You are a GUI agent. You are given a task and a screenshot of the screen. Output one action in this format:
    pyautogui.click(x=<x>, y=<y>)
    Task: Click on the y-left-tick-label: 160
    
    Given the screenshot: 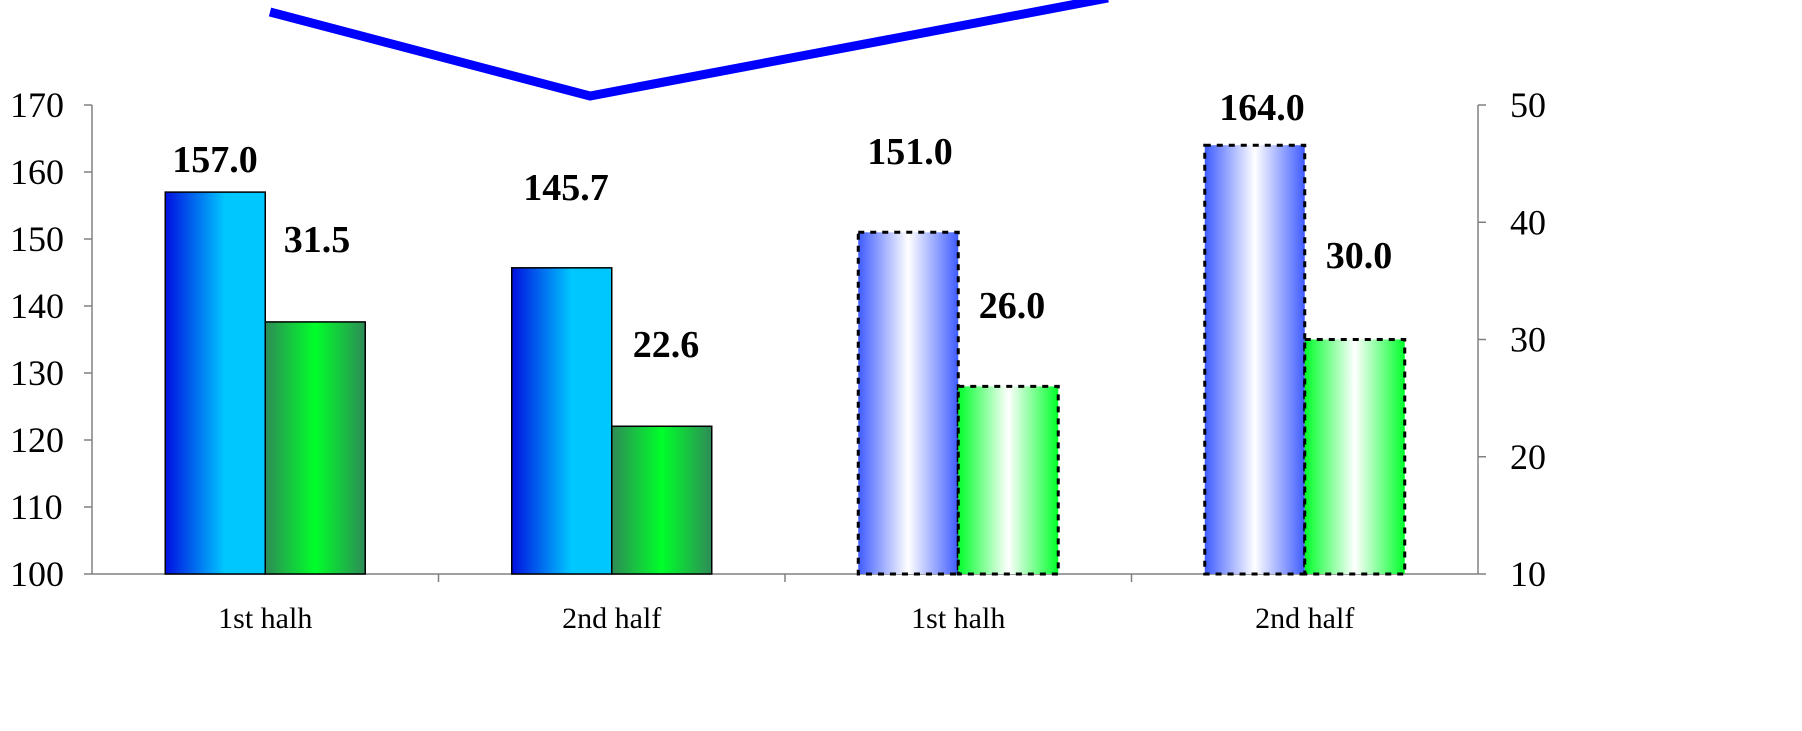 What is the action you would take?
    pyautogui.click(x=37, y=172)
    